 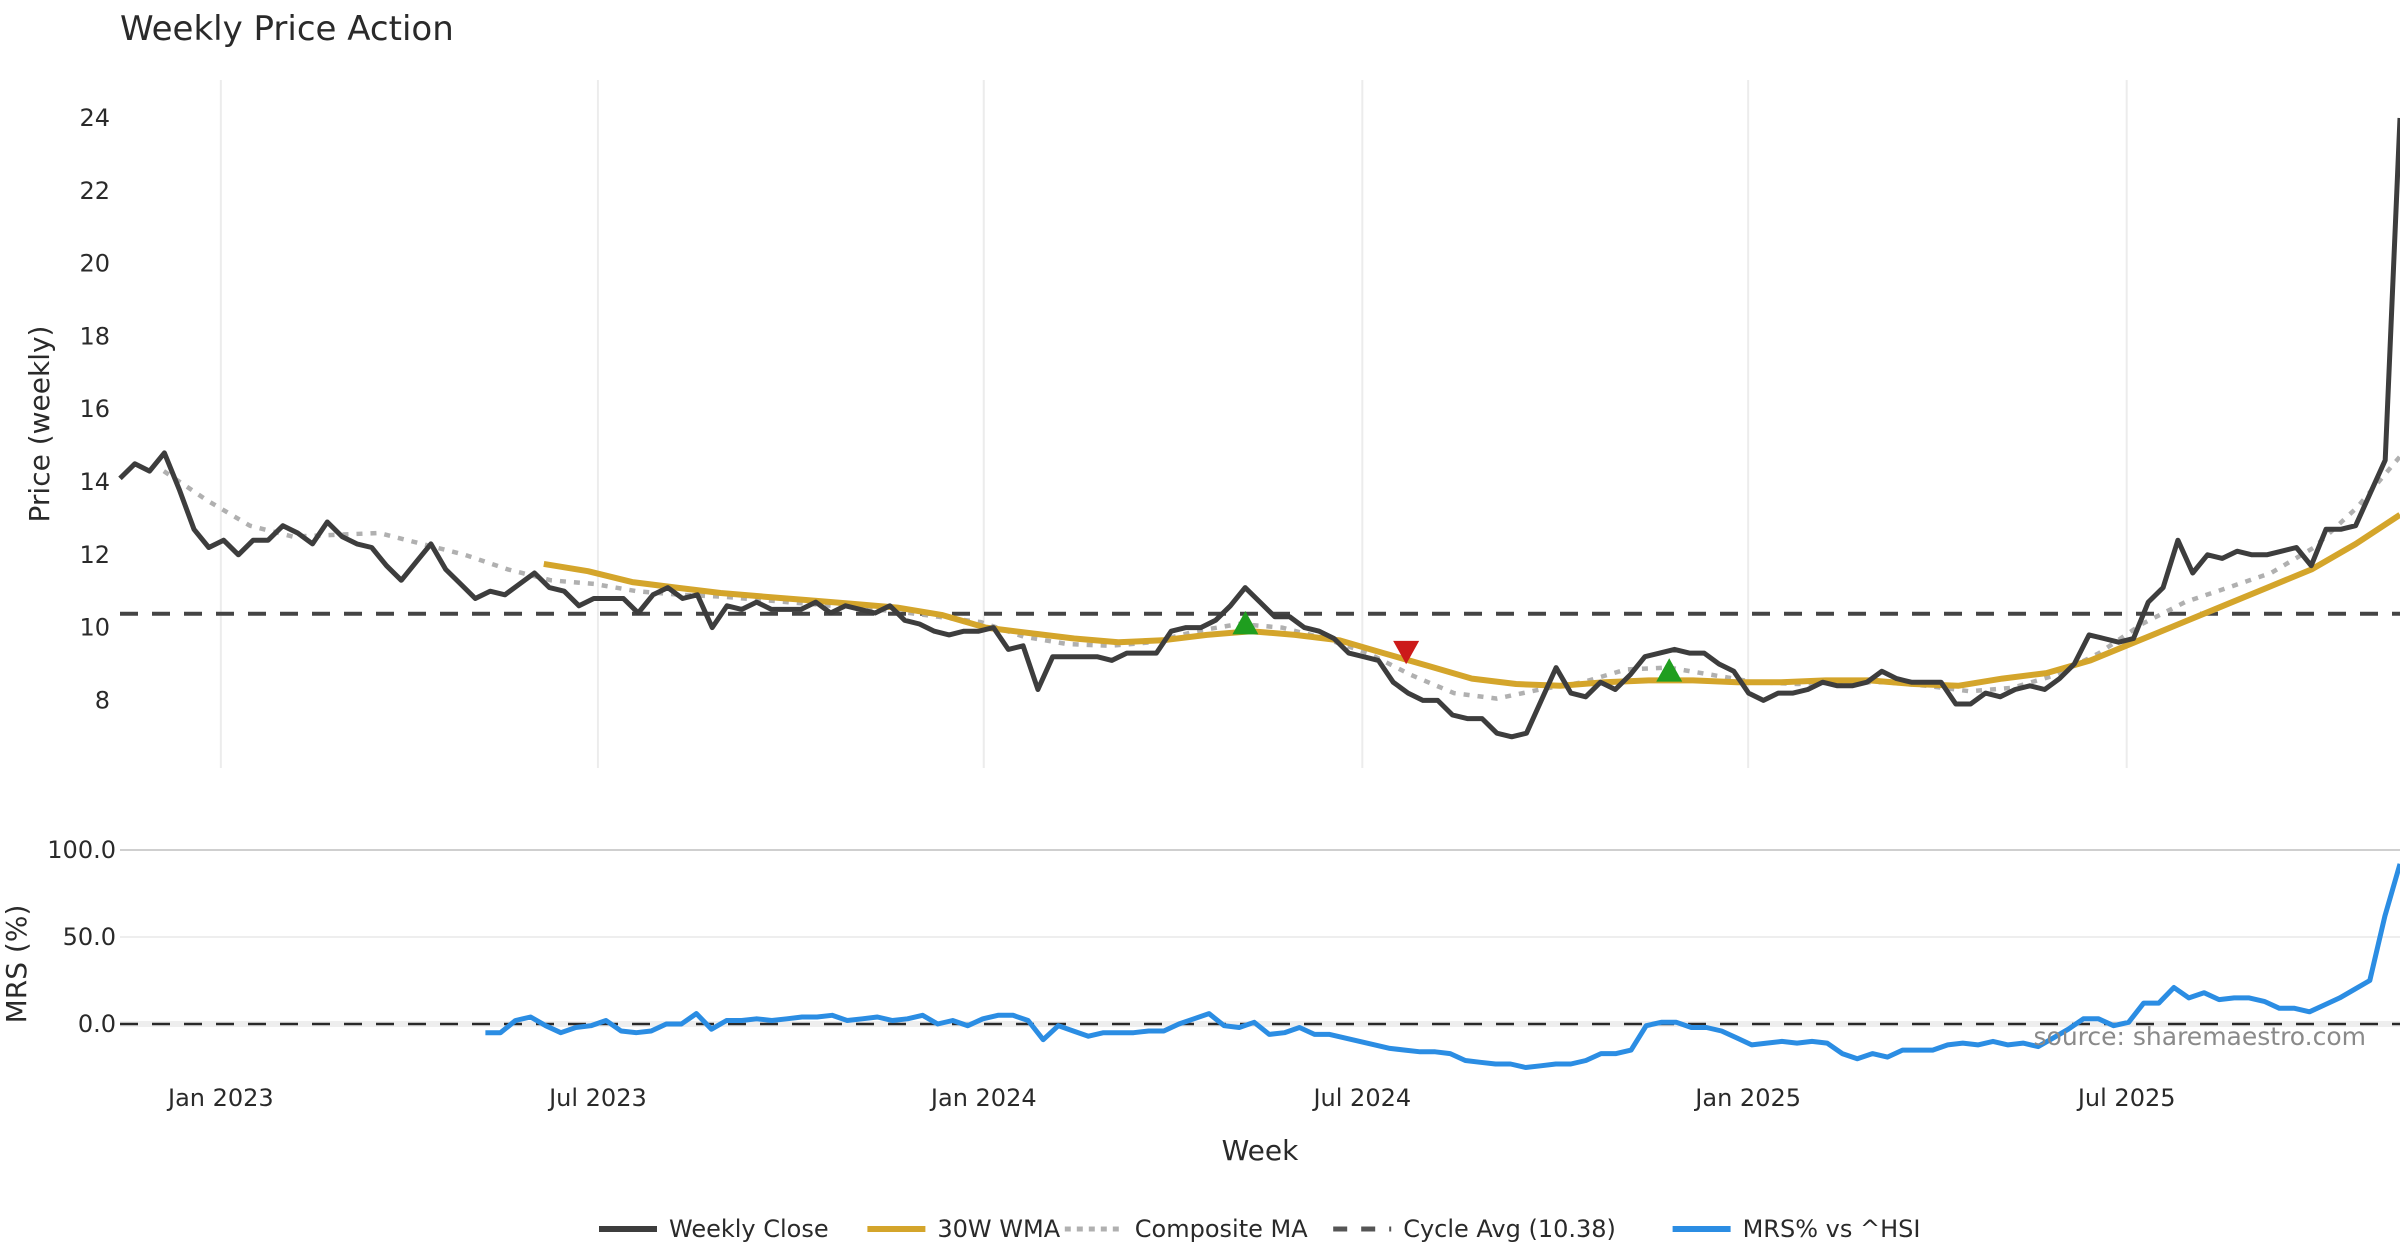 What do you see at coordinates (1832, 1229) in the screenshot?
I see `legend-label: MRS% vs ^HSI` at bounding box center [1832, 1229].